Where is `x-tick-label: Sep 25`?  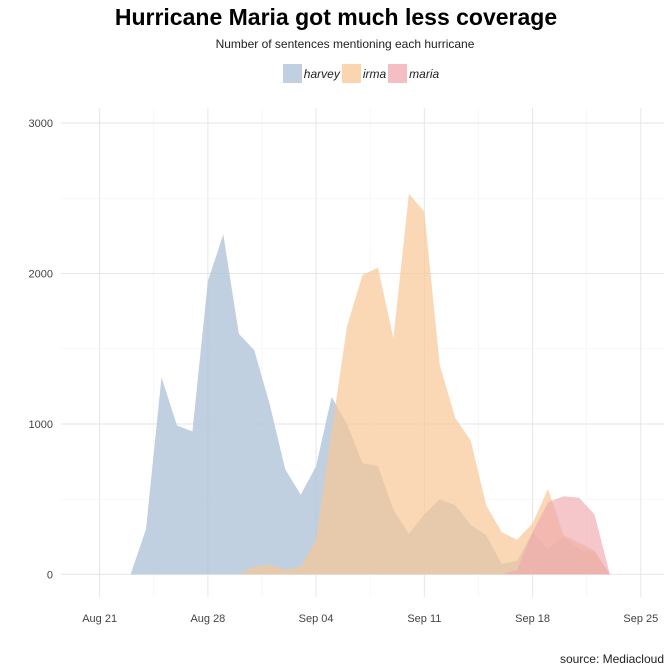
x-tick-label: Sep 25 is located at coordinates (640, 619).